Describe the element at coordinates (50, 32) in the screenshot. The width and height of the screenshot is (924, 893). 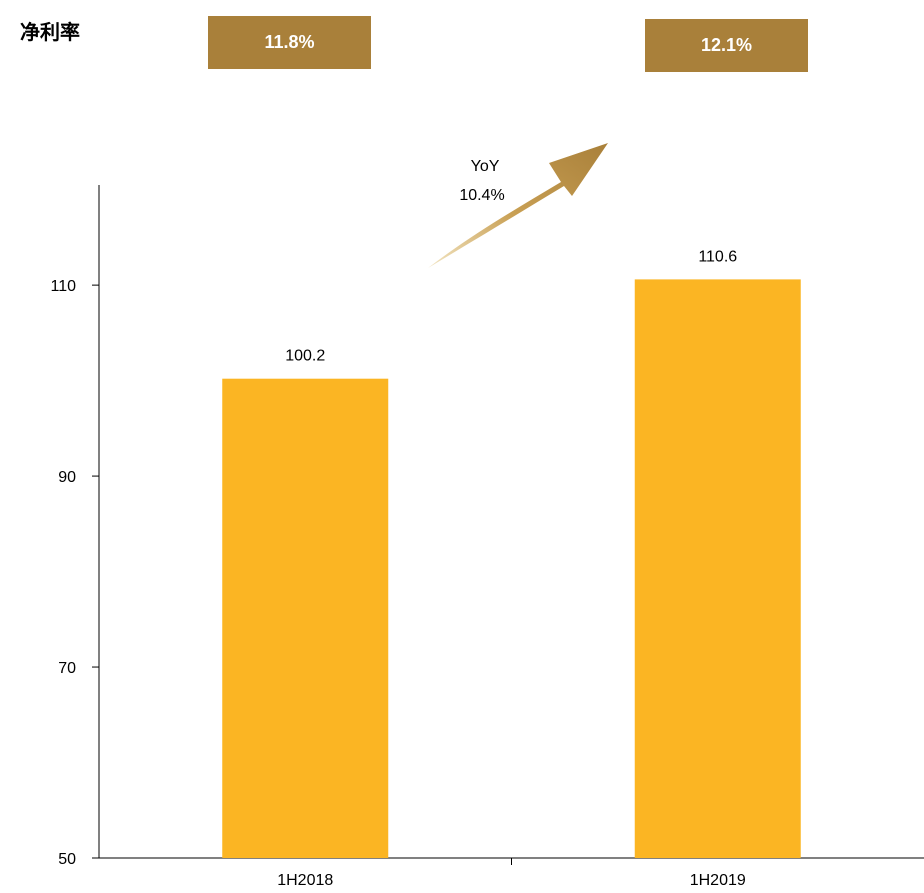
I see `net-margin-label: 净利率` at that location.